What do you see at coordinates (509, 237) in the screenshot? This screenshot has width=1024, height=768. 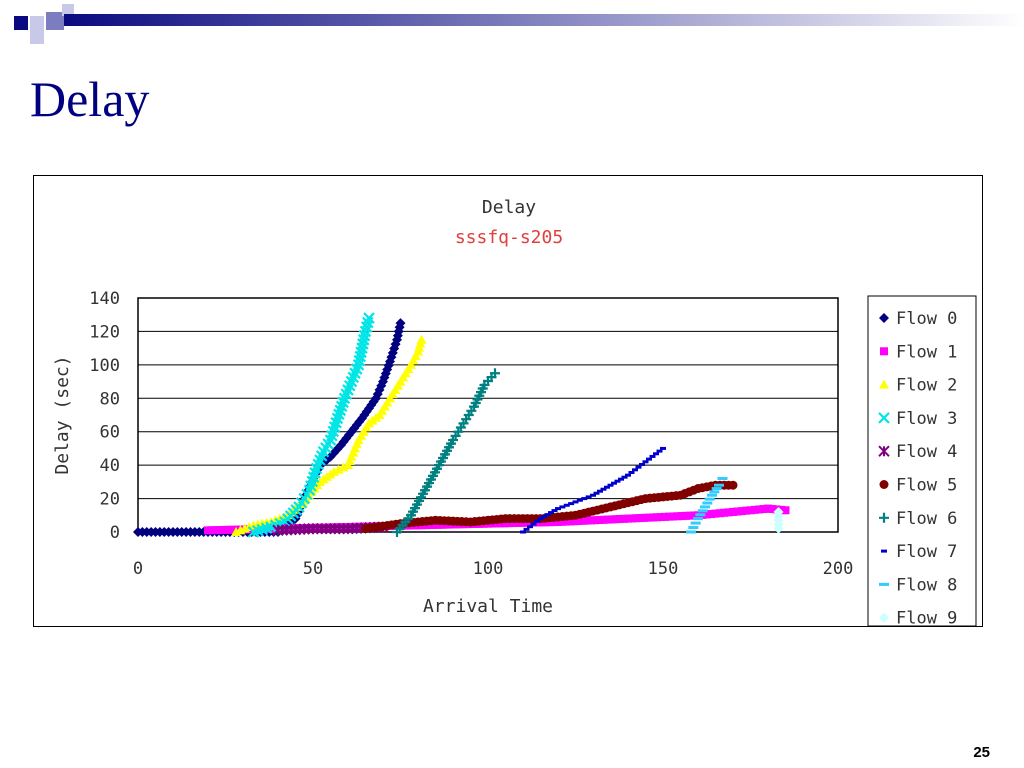 I see `chart-subtitle: sssfq-s205` at bounding box center [509, 237].